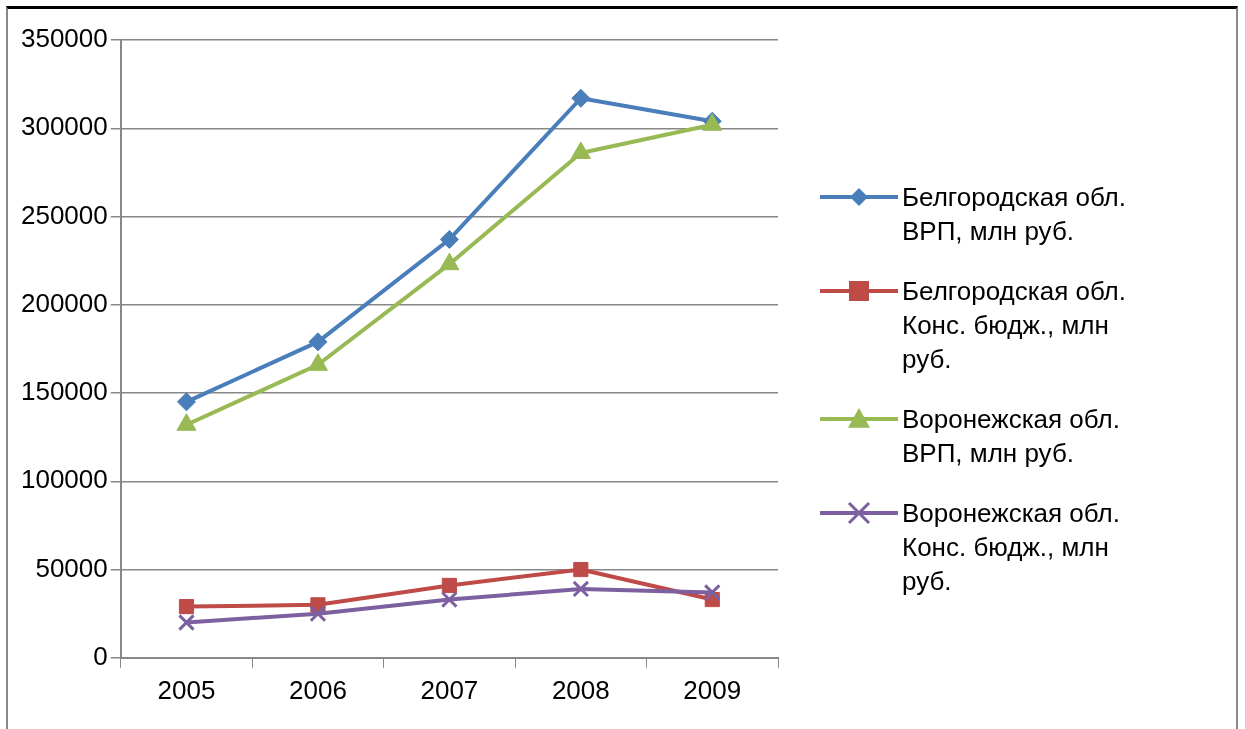  What do you see at coordinates (186, 689) in the screenshot?
I see `x-tick-label: 2005` at bounding box center [186, 689].